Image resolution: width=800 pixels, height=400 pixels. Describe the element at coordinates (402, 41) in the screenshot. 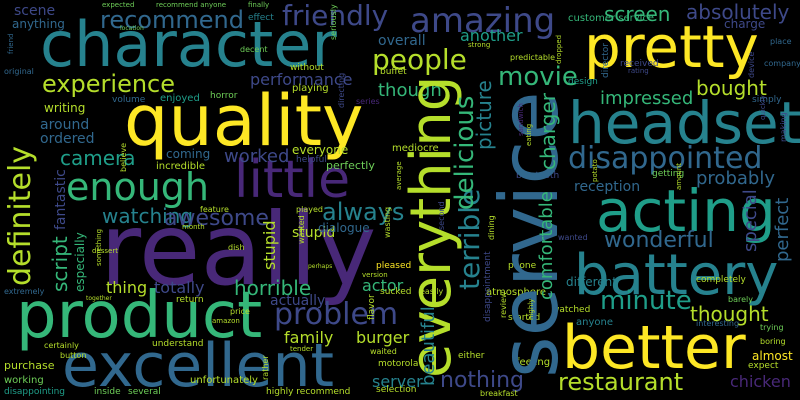

I see `word-overall: overall` at that location.